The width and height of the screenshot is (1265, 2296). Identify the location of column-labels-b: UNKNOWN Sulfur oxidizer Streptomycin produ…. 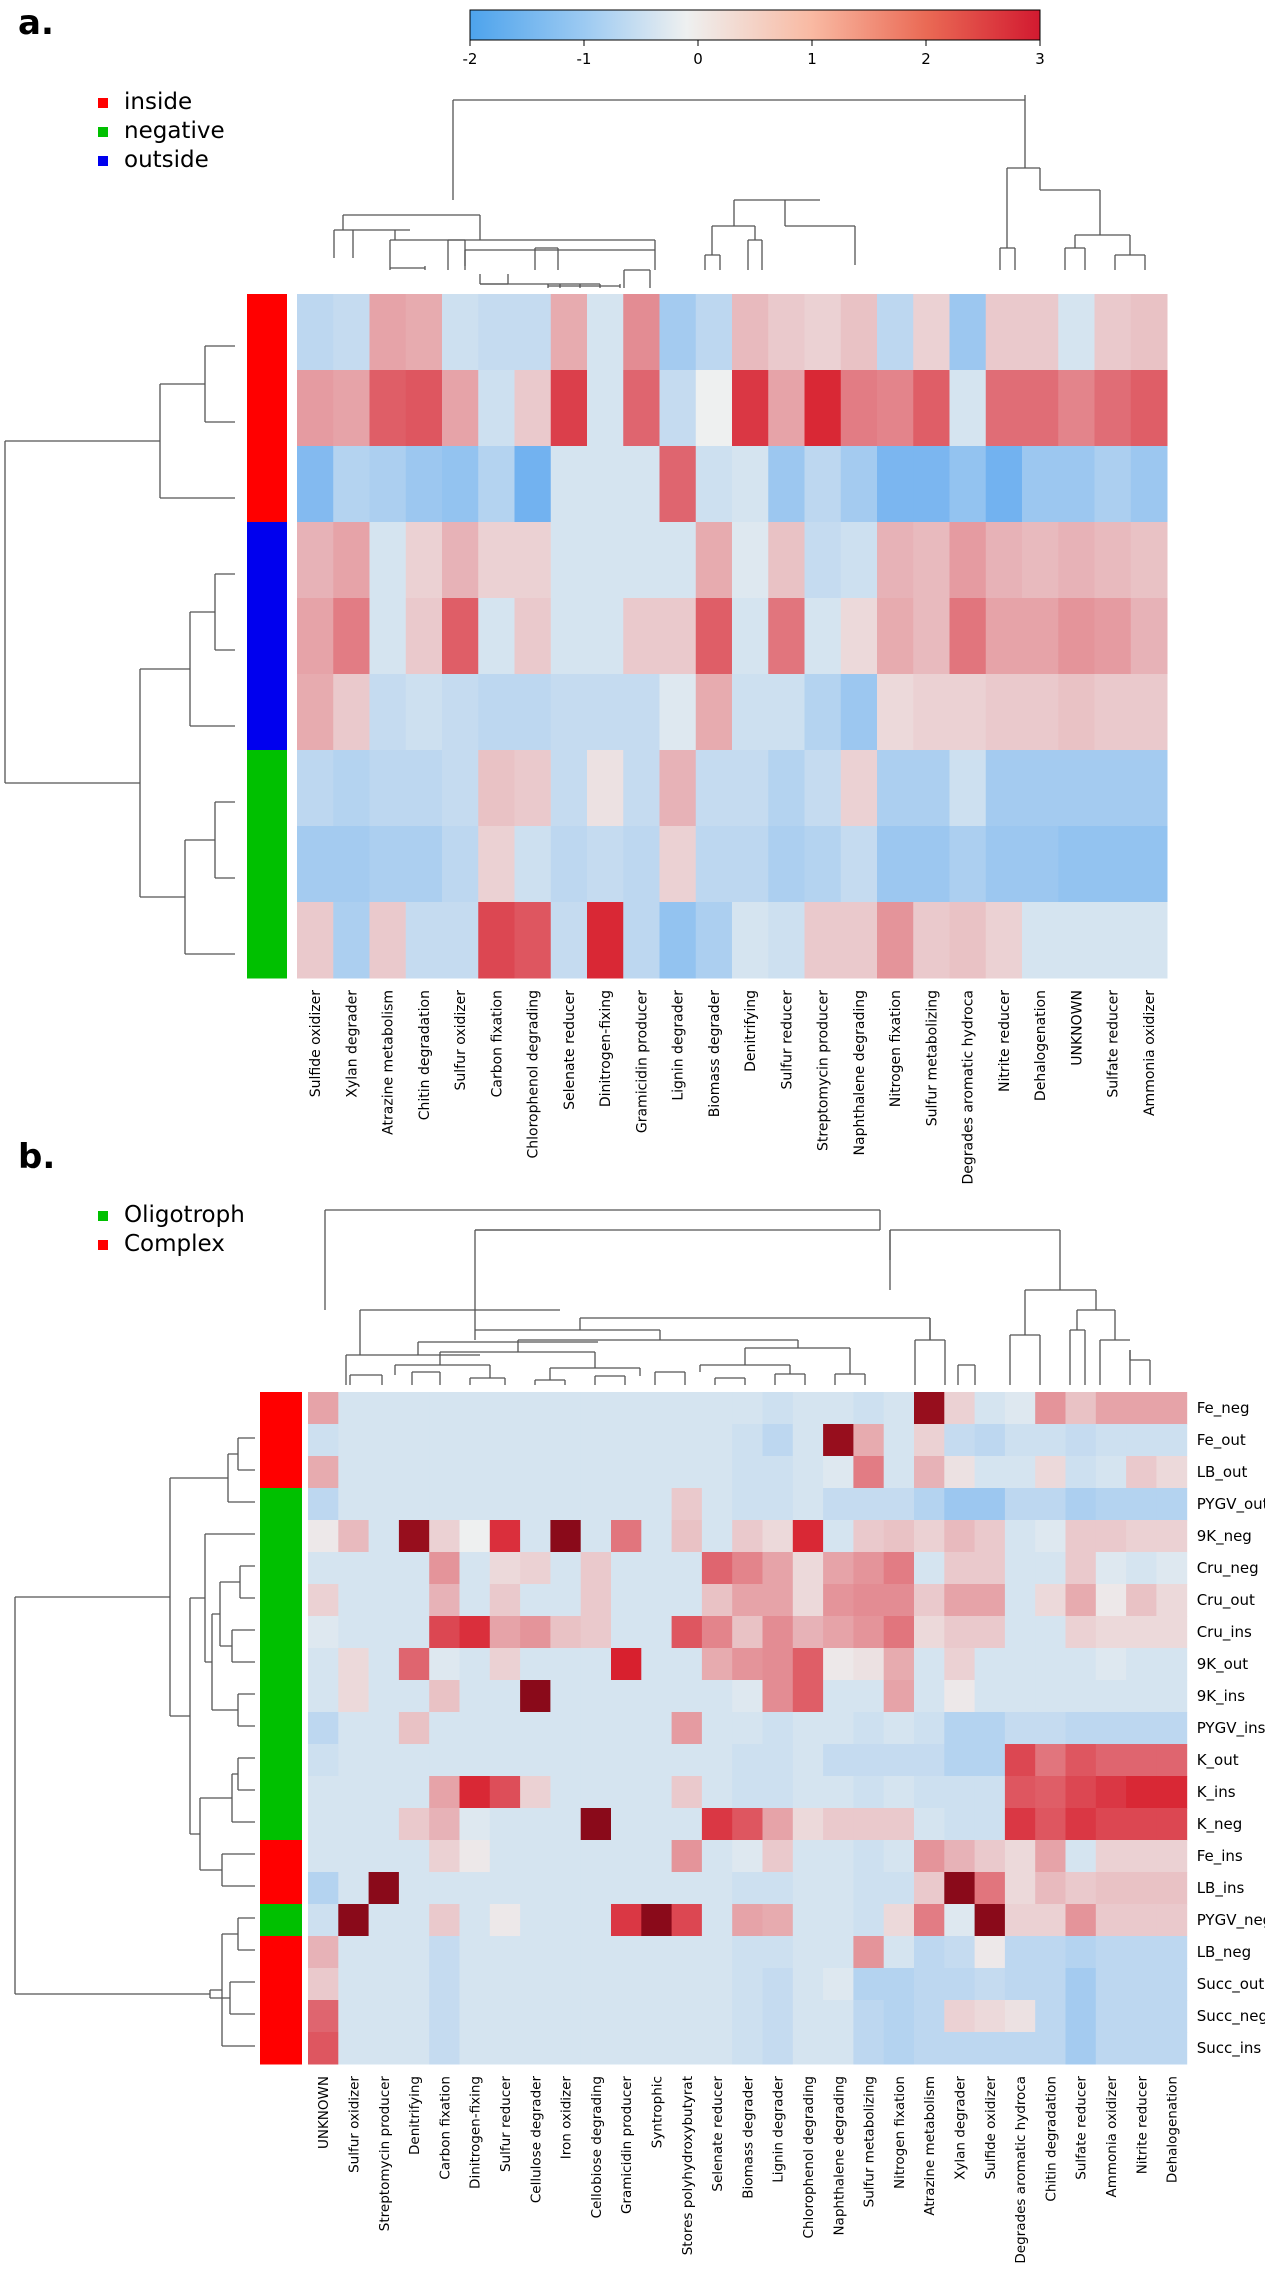
(748, 2170).